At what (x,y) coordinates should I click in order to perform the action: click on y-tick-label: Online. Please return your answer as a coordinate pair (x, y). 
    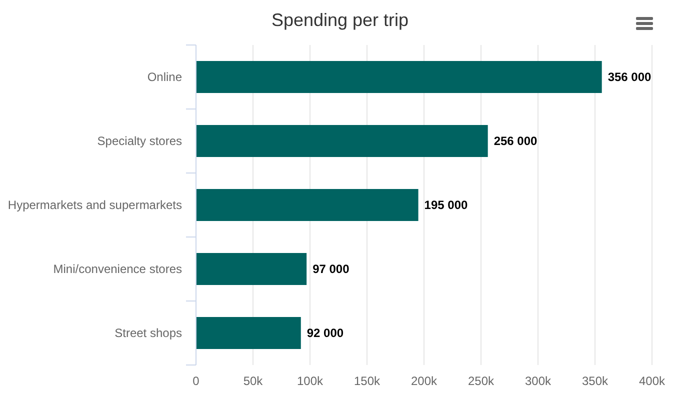
    Looking at the image, I should click on (164, 77).